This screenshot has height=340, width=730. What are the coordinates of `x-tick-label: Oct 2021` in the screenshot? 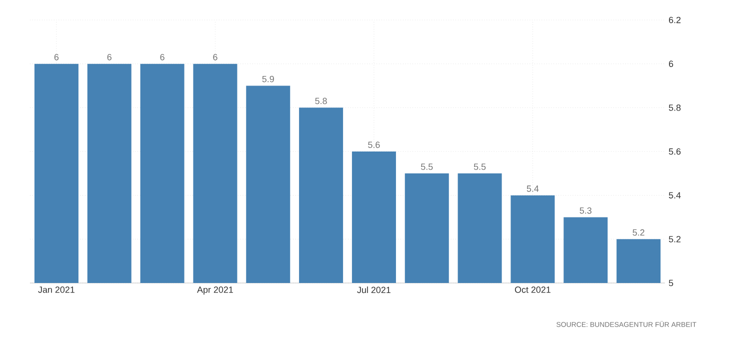 It's located at (532, 289).